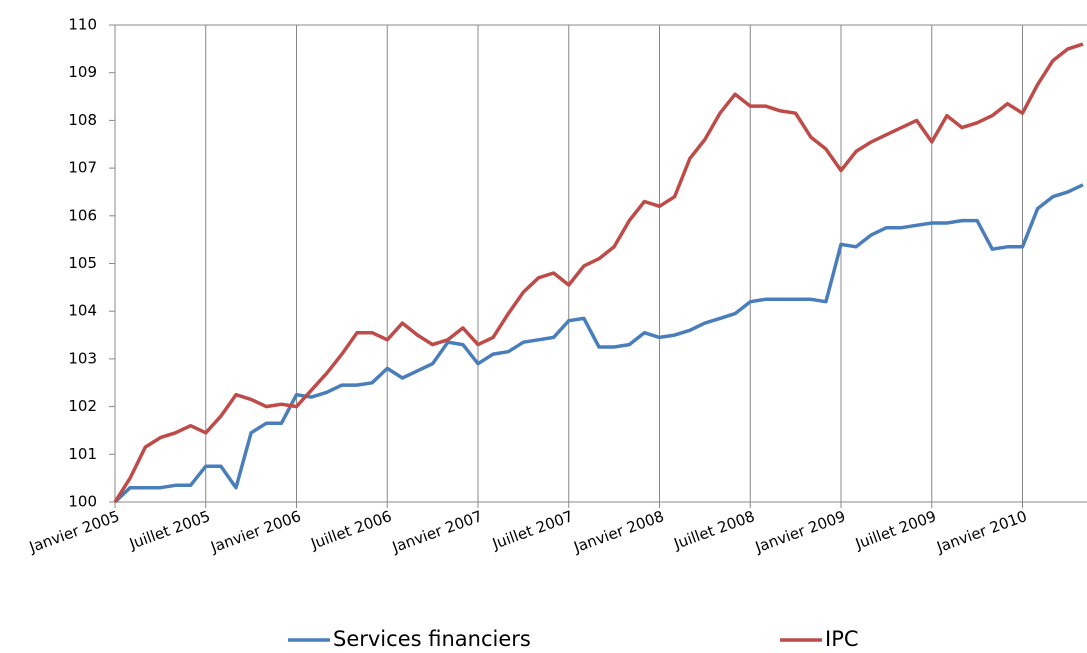  What do you see at coordinates (82, 215) in the screenshot?
I see `y-tick-label: 106` at bounding box center [82, 215].